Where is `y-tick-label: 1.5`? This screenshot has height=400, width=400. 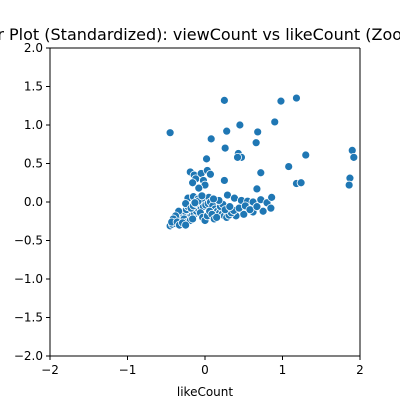
y-tick-label: 1.5 is located at coordinates (33, 87).